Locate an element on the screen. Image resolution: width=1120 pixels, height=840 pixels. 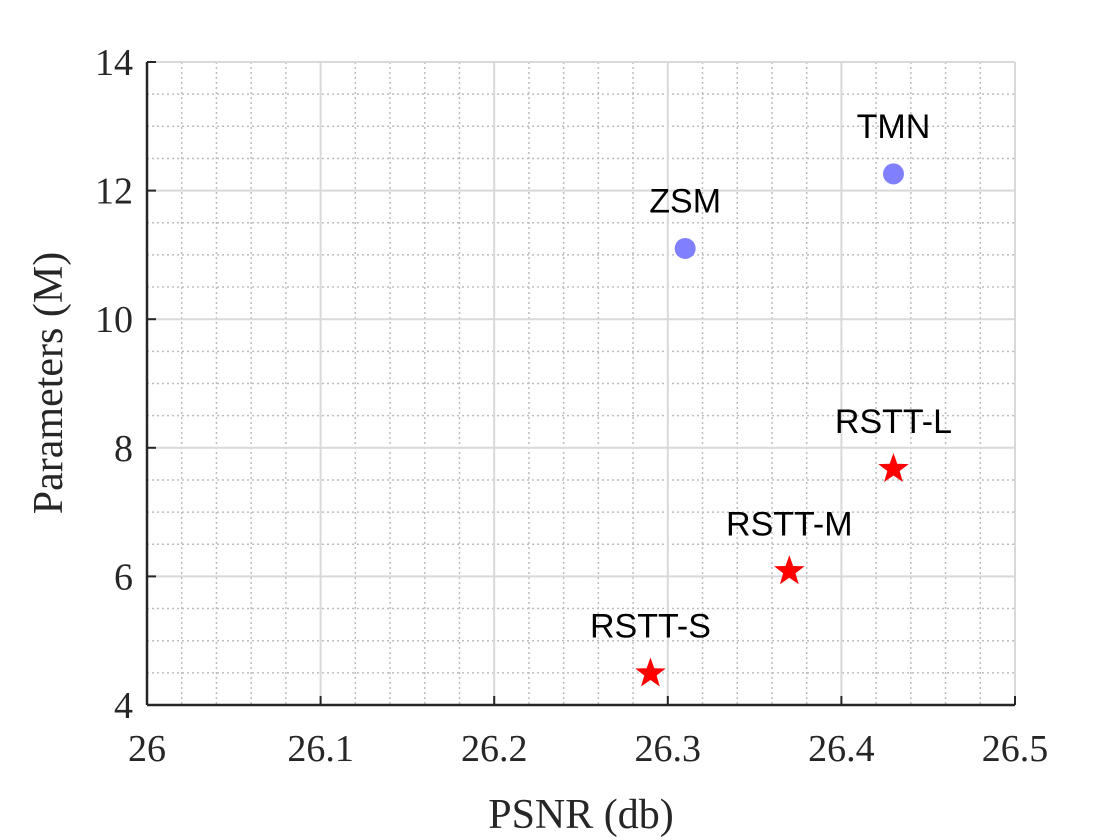
x-tick-label: 26.2 is located at coordinates (494, 749).